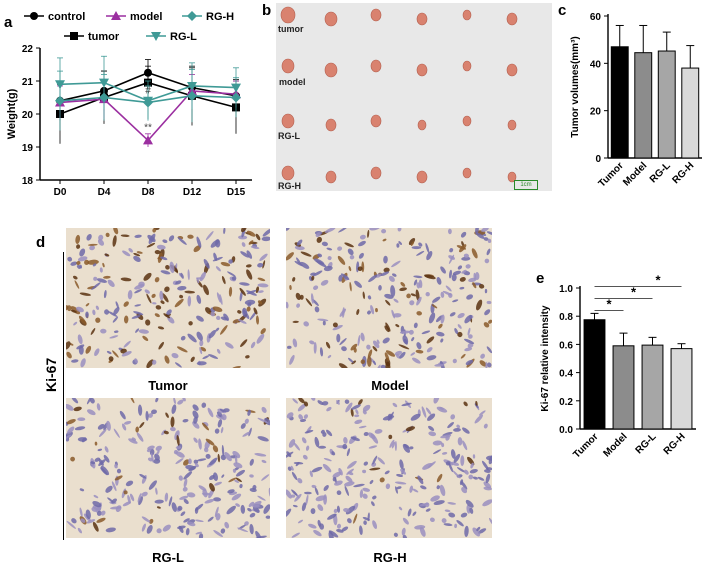  What do you see at coordinates (292, 82) in the screenshot?
I see `photo-label-model: model` at bounding box center [292, 82].